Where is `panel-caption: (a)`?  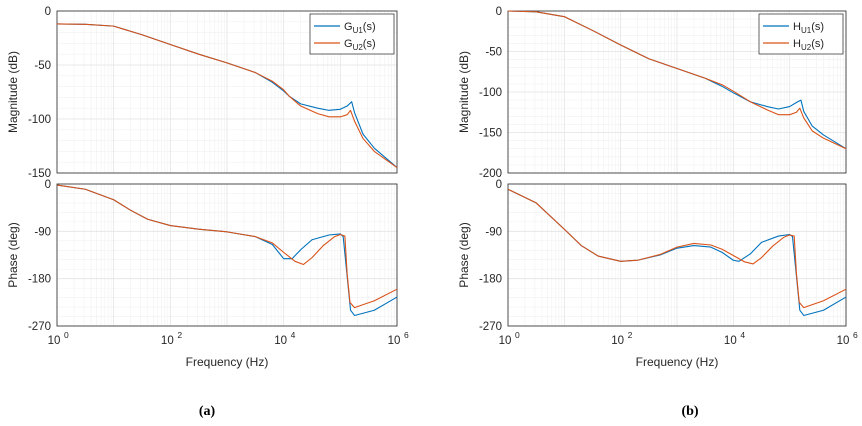 panel-caption: (a) is located at coordinates (207, 411).